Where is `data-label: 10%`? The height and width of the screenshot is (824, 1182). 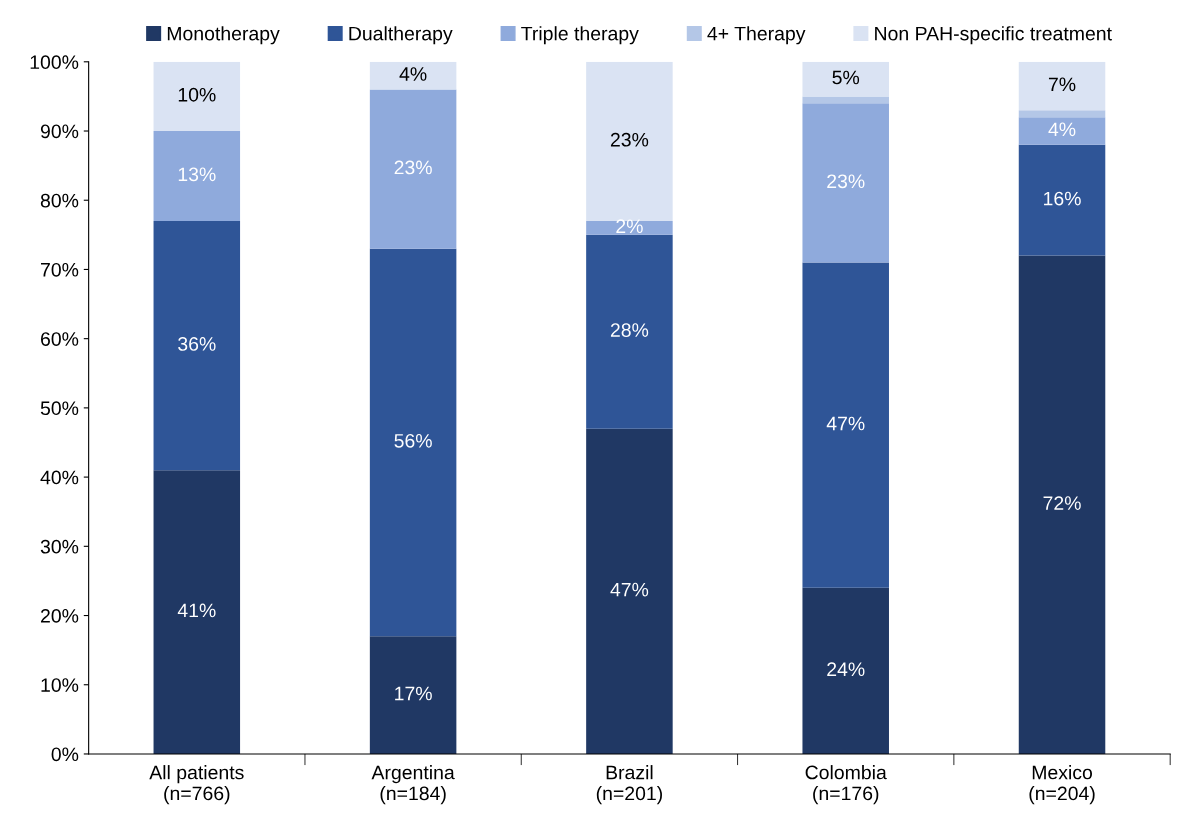
data-label: 10% is located at coordinates (197, 94).